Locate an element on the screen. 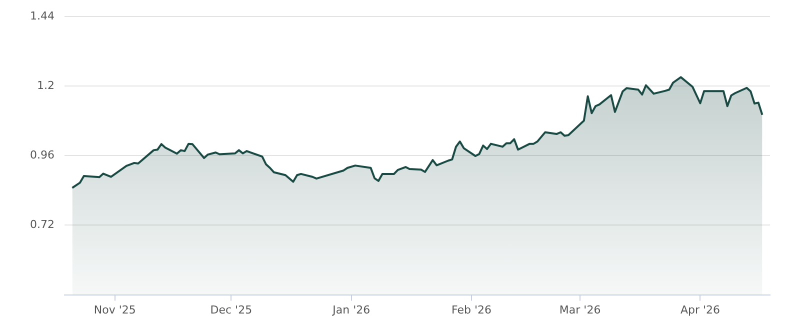  x-tick-label: Mar '26 is located at coordinates (580, 309).